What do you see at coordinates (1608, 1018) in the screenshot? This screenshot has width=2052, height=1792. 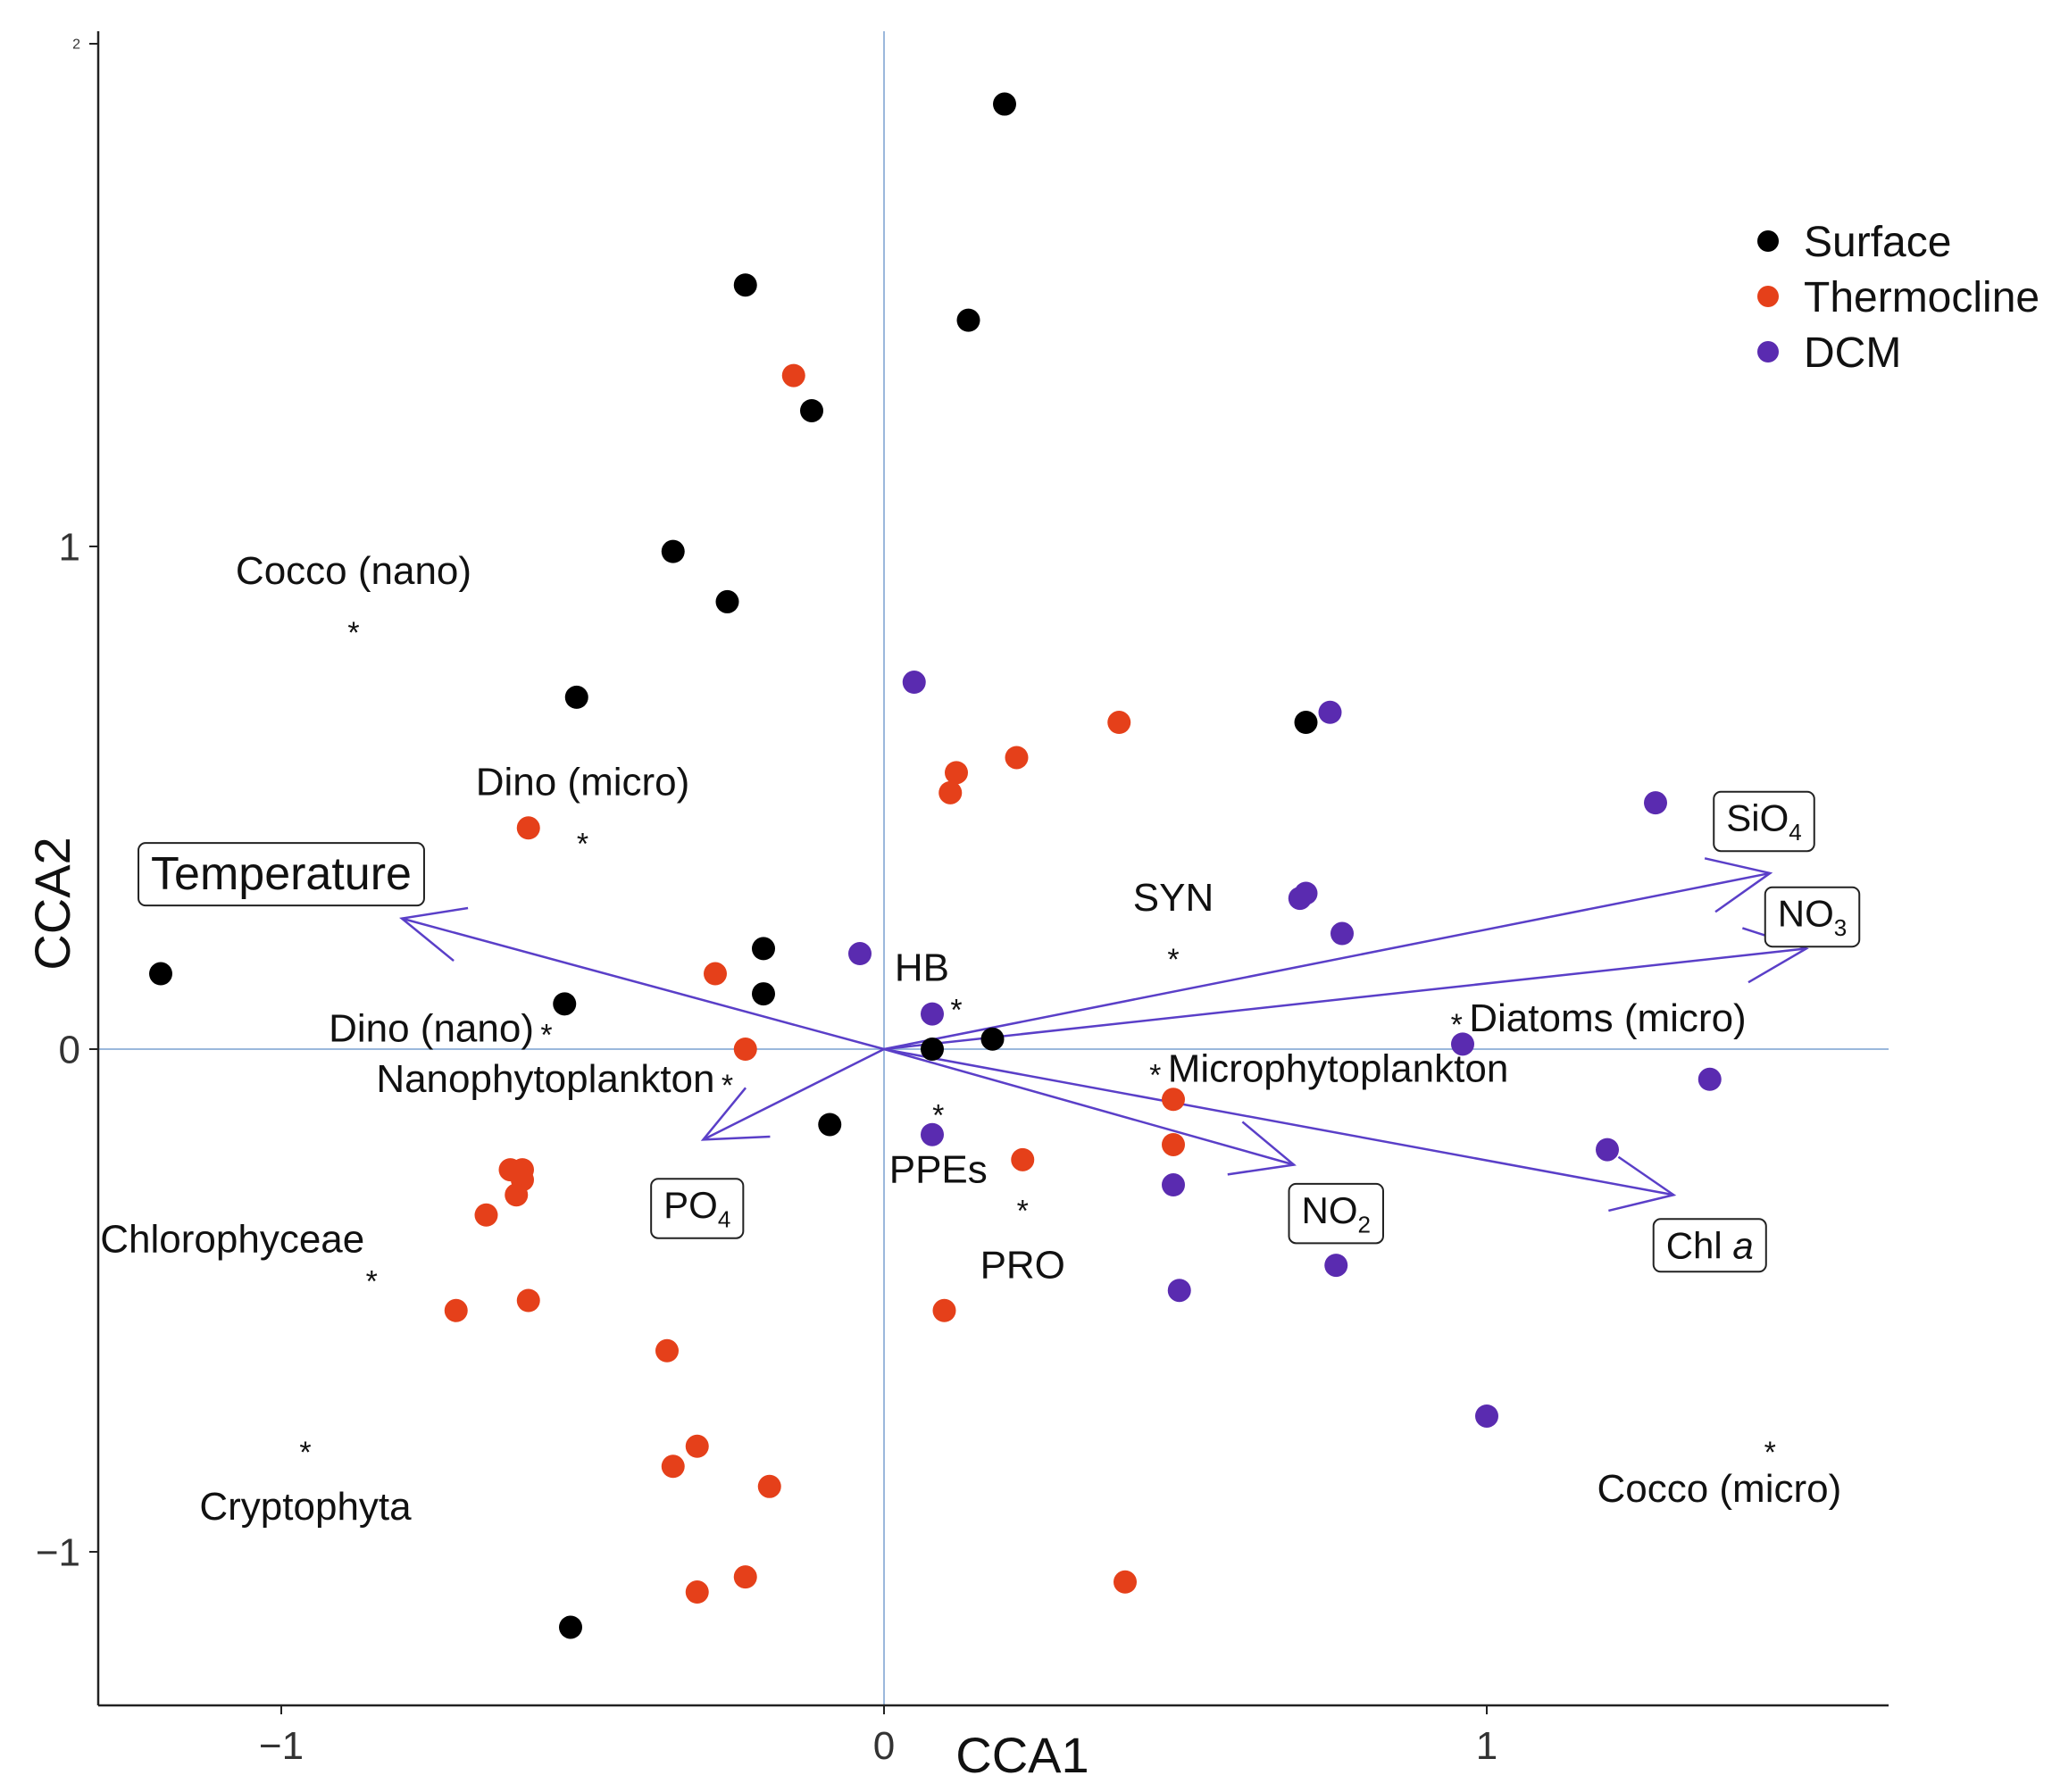 I see `species-label: Diatoms (micro)` at bounding box center [1608, 1018].